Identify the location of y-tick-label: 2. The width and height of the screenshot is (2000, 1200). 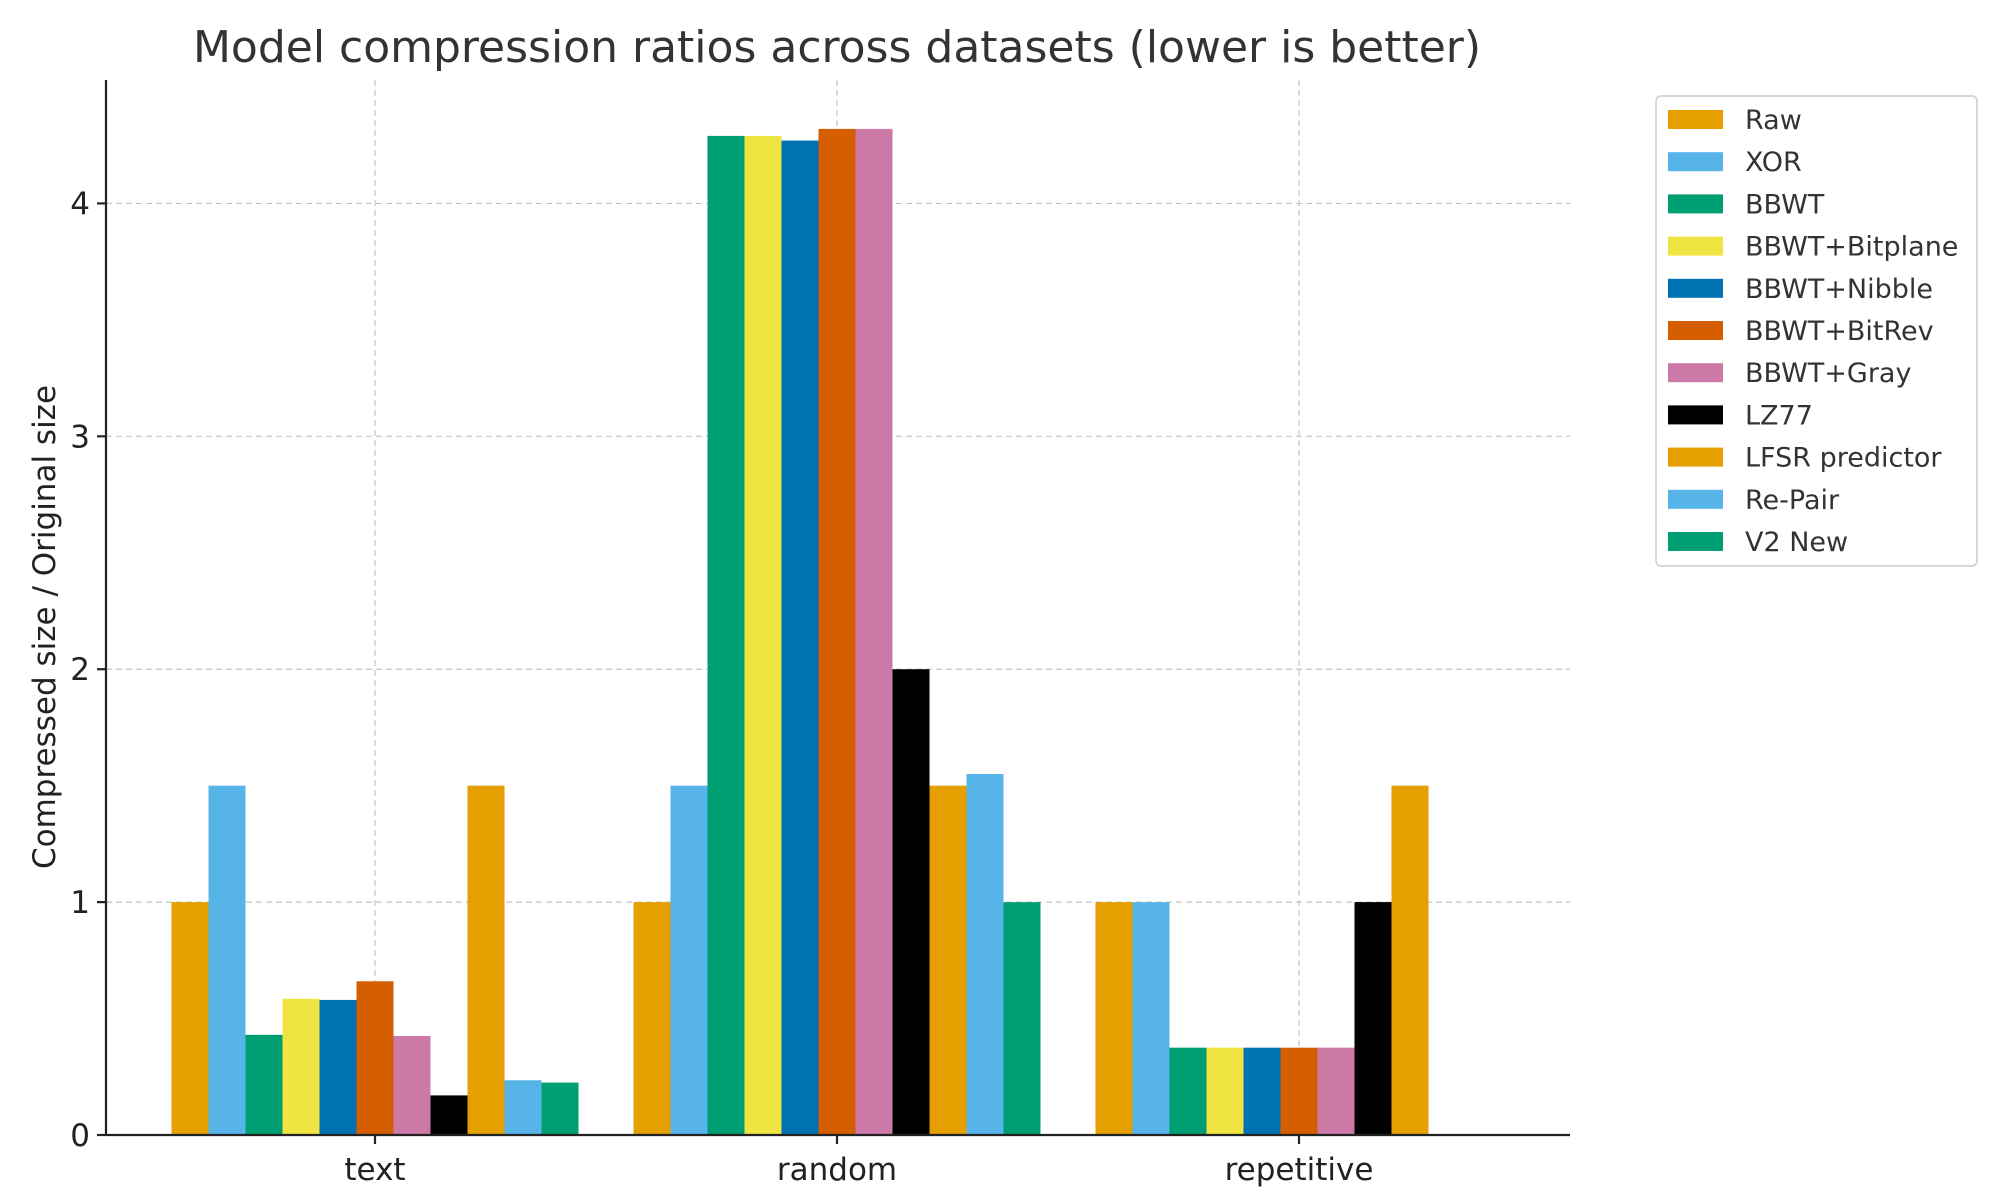
(80, 670).